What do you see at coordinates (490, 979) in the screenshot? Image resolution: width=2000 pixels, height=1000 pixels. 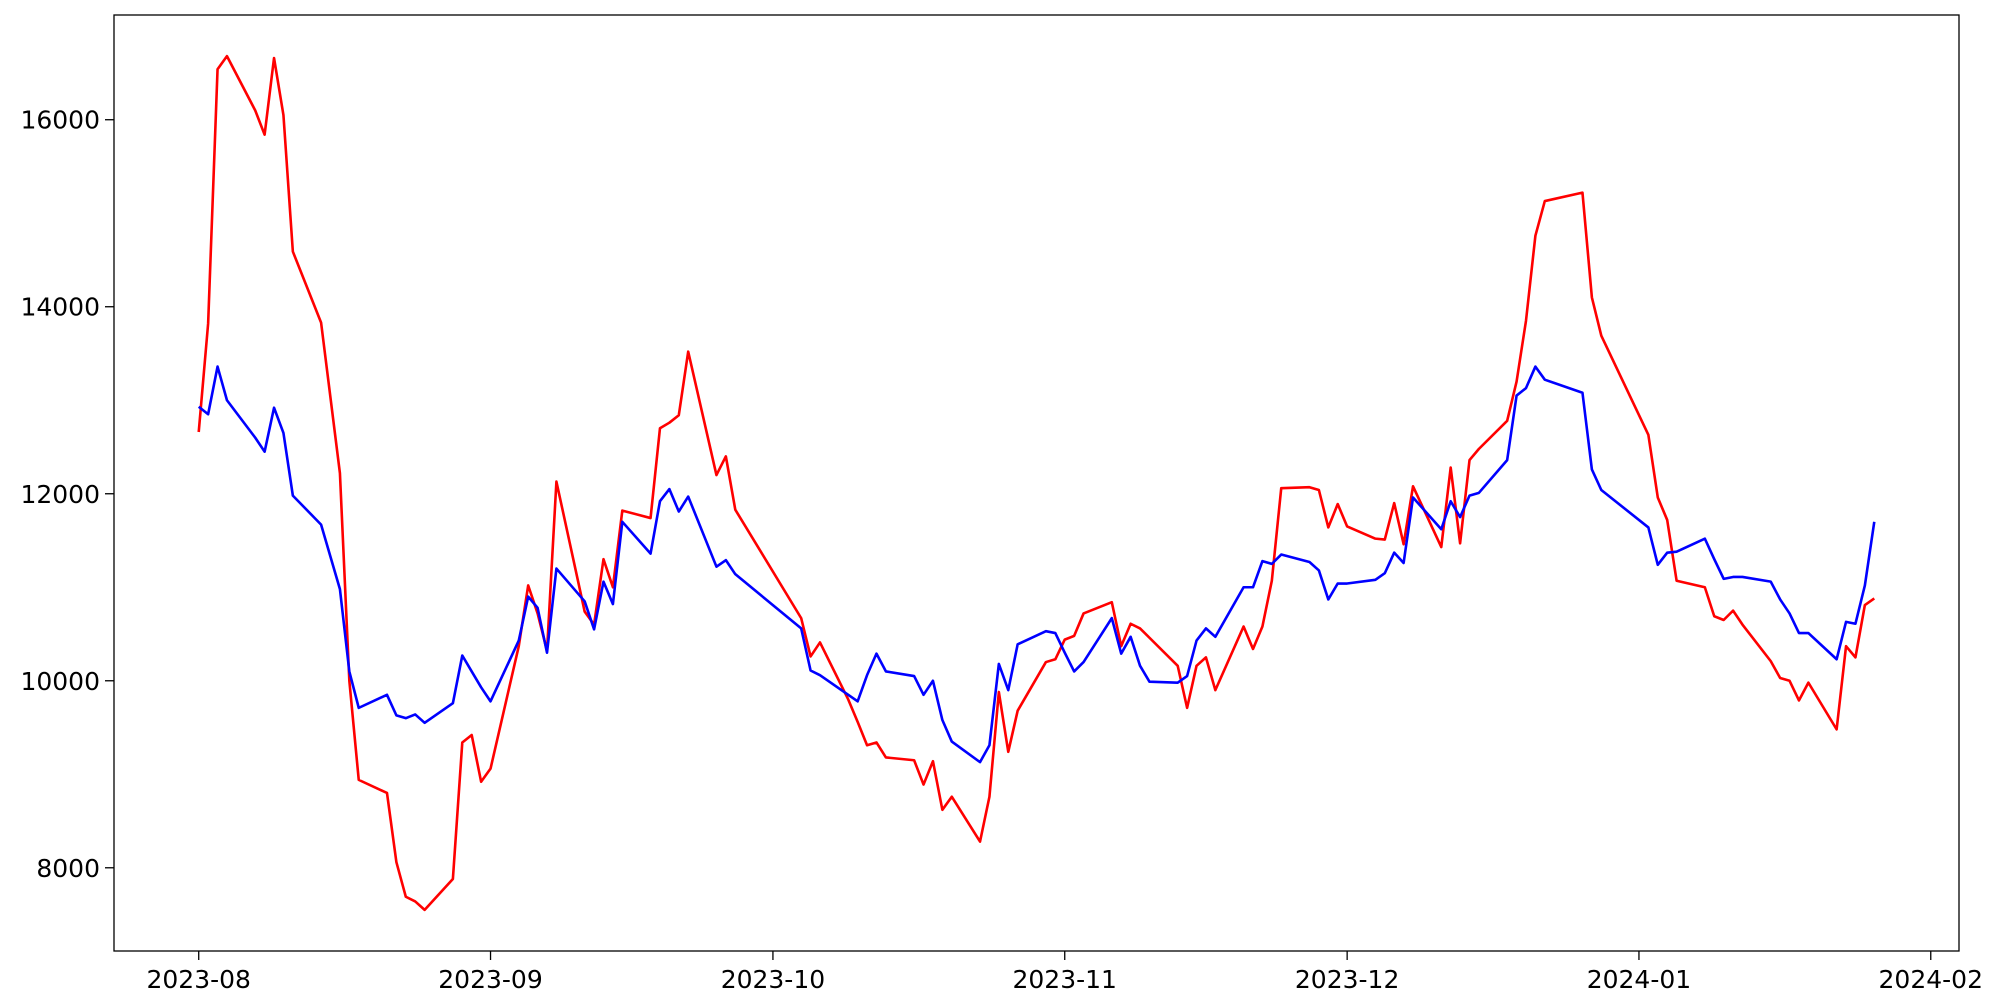 I see `x-tick-label: 2023-09` at bounding box center [490, 979].